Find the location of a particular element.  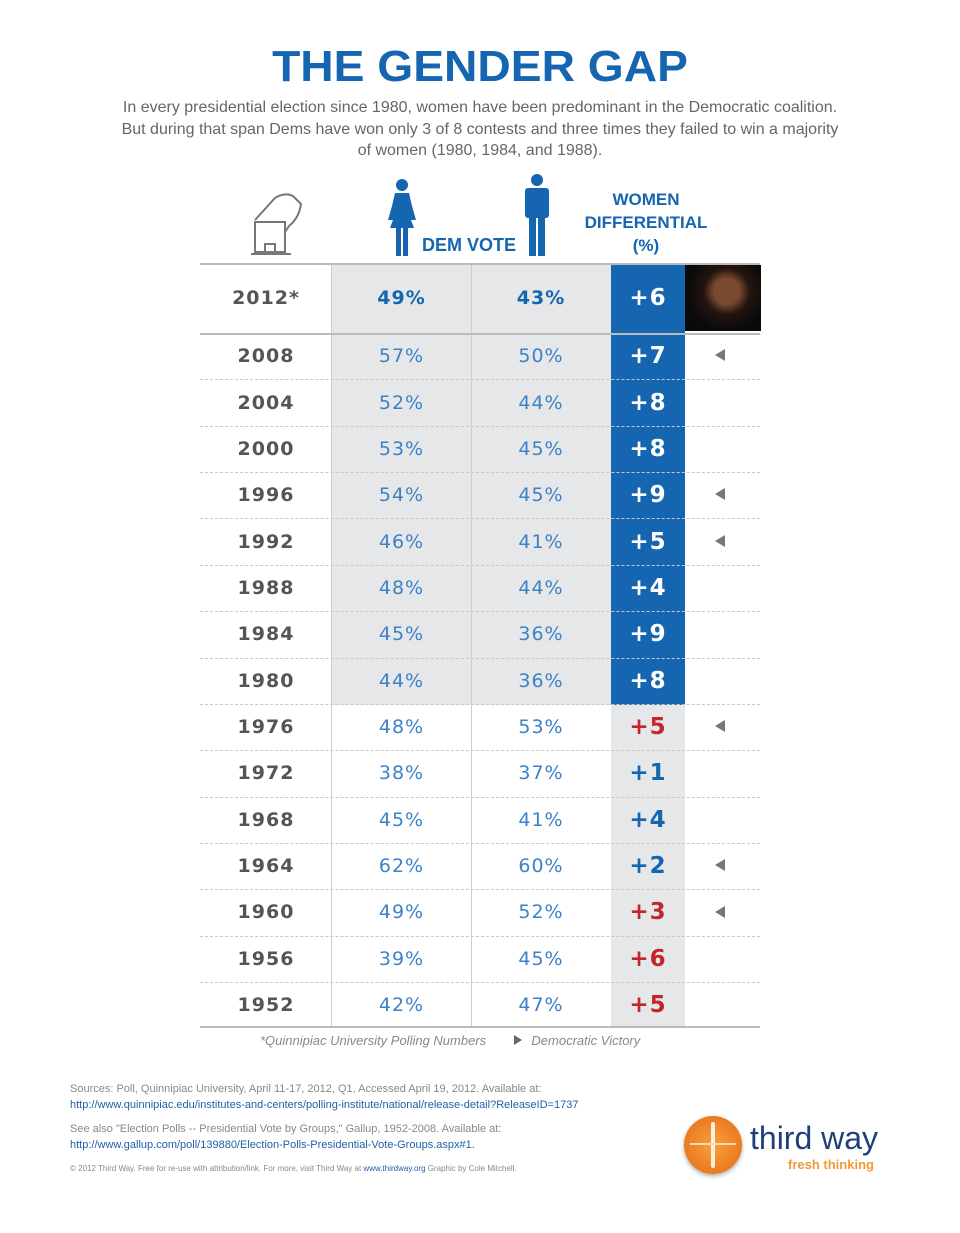

diff-header-line1: WOMEN is located at coordinates (646, 199).